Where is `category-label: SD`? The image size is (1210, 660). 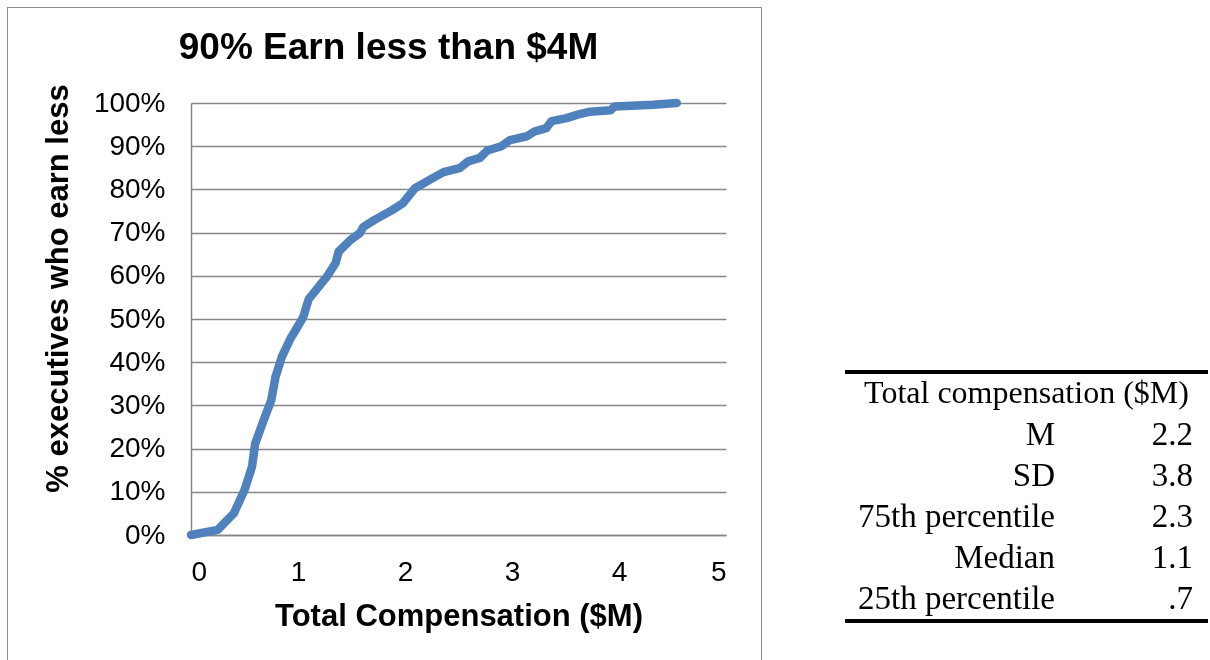 category-label: SD is located at coordinates (1033, 475).